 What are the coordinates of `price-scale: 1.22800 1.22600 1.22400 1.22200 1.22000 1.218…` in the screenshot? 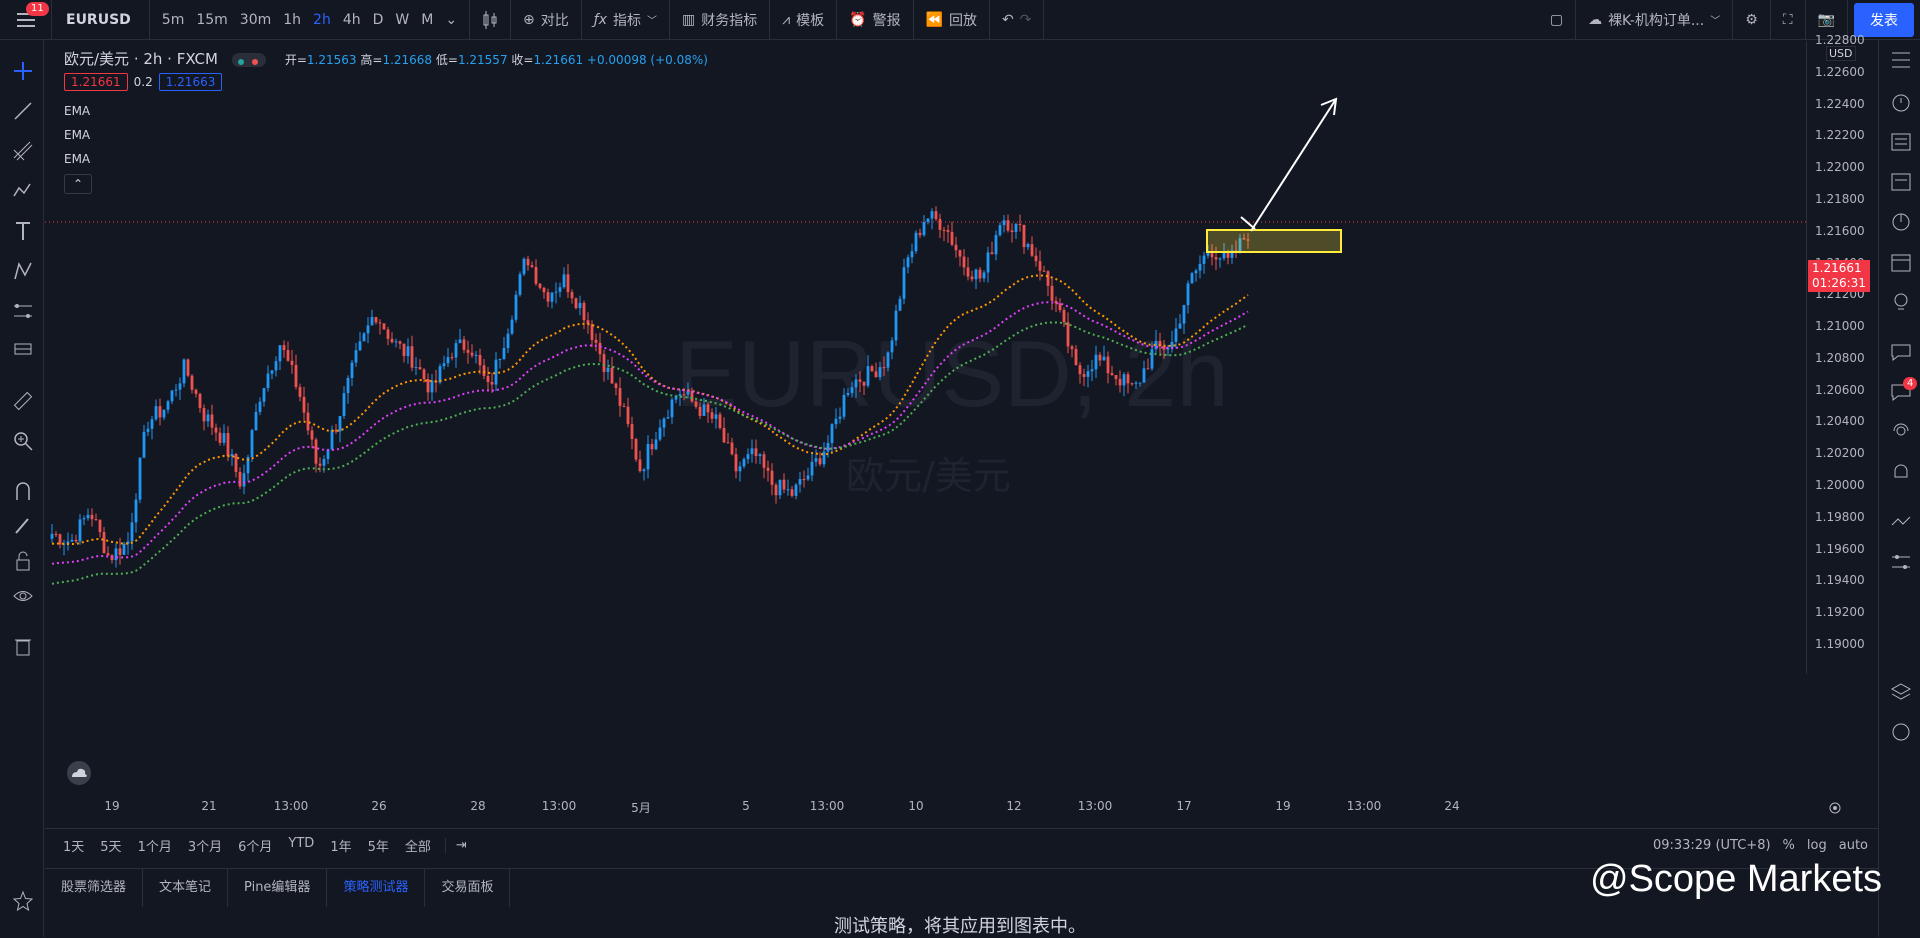 It's located at (1842, 353).